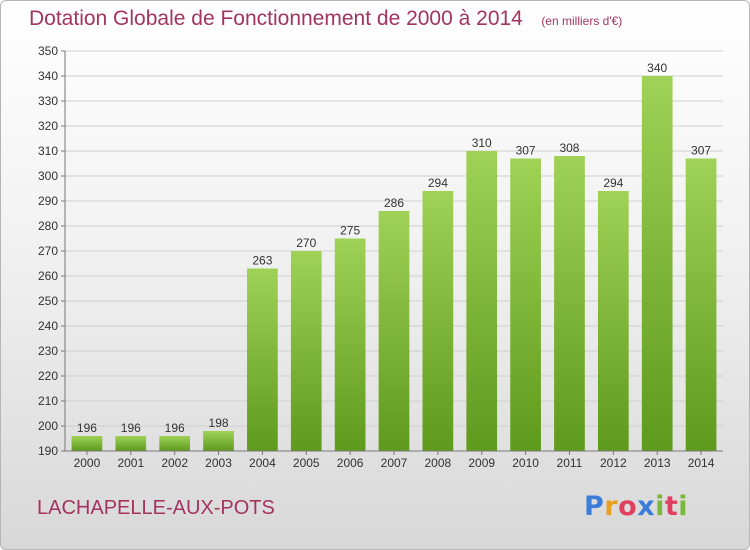 Image resolution: width=750 pixels, height=550 pixels. I want to click on x-tick-label: 2003, so click(218, 463).